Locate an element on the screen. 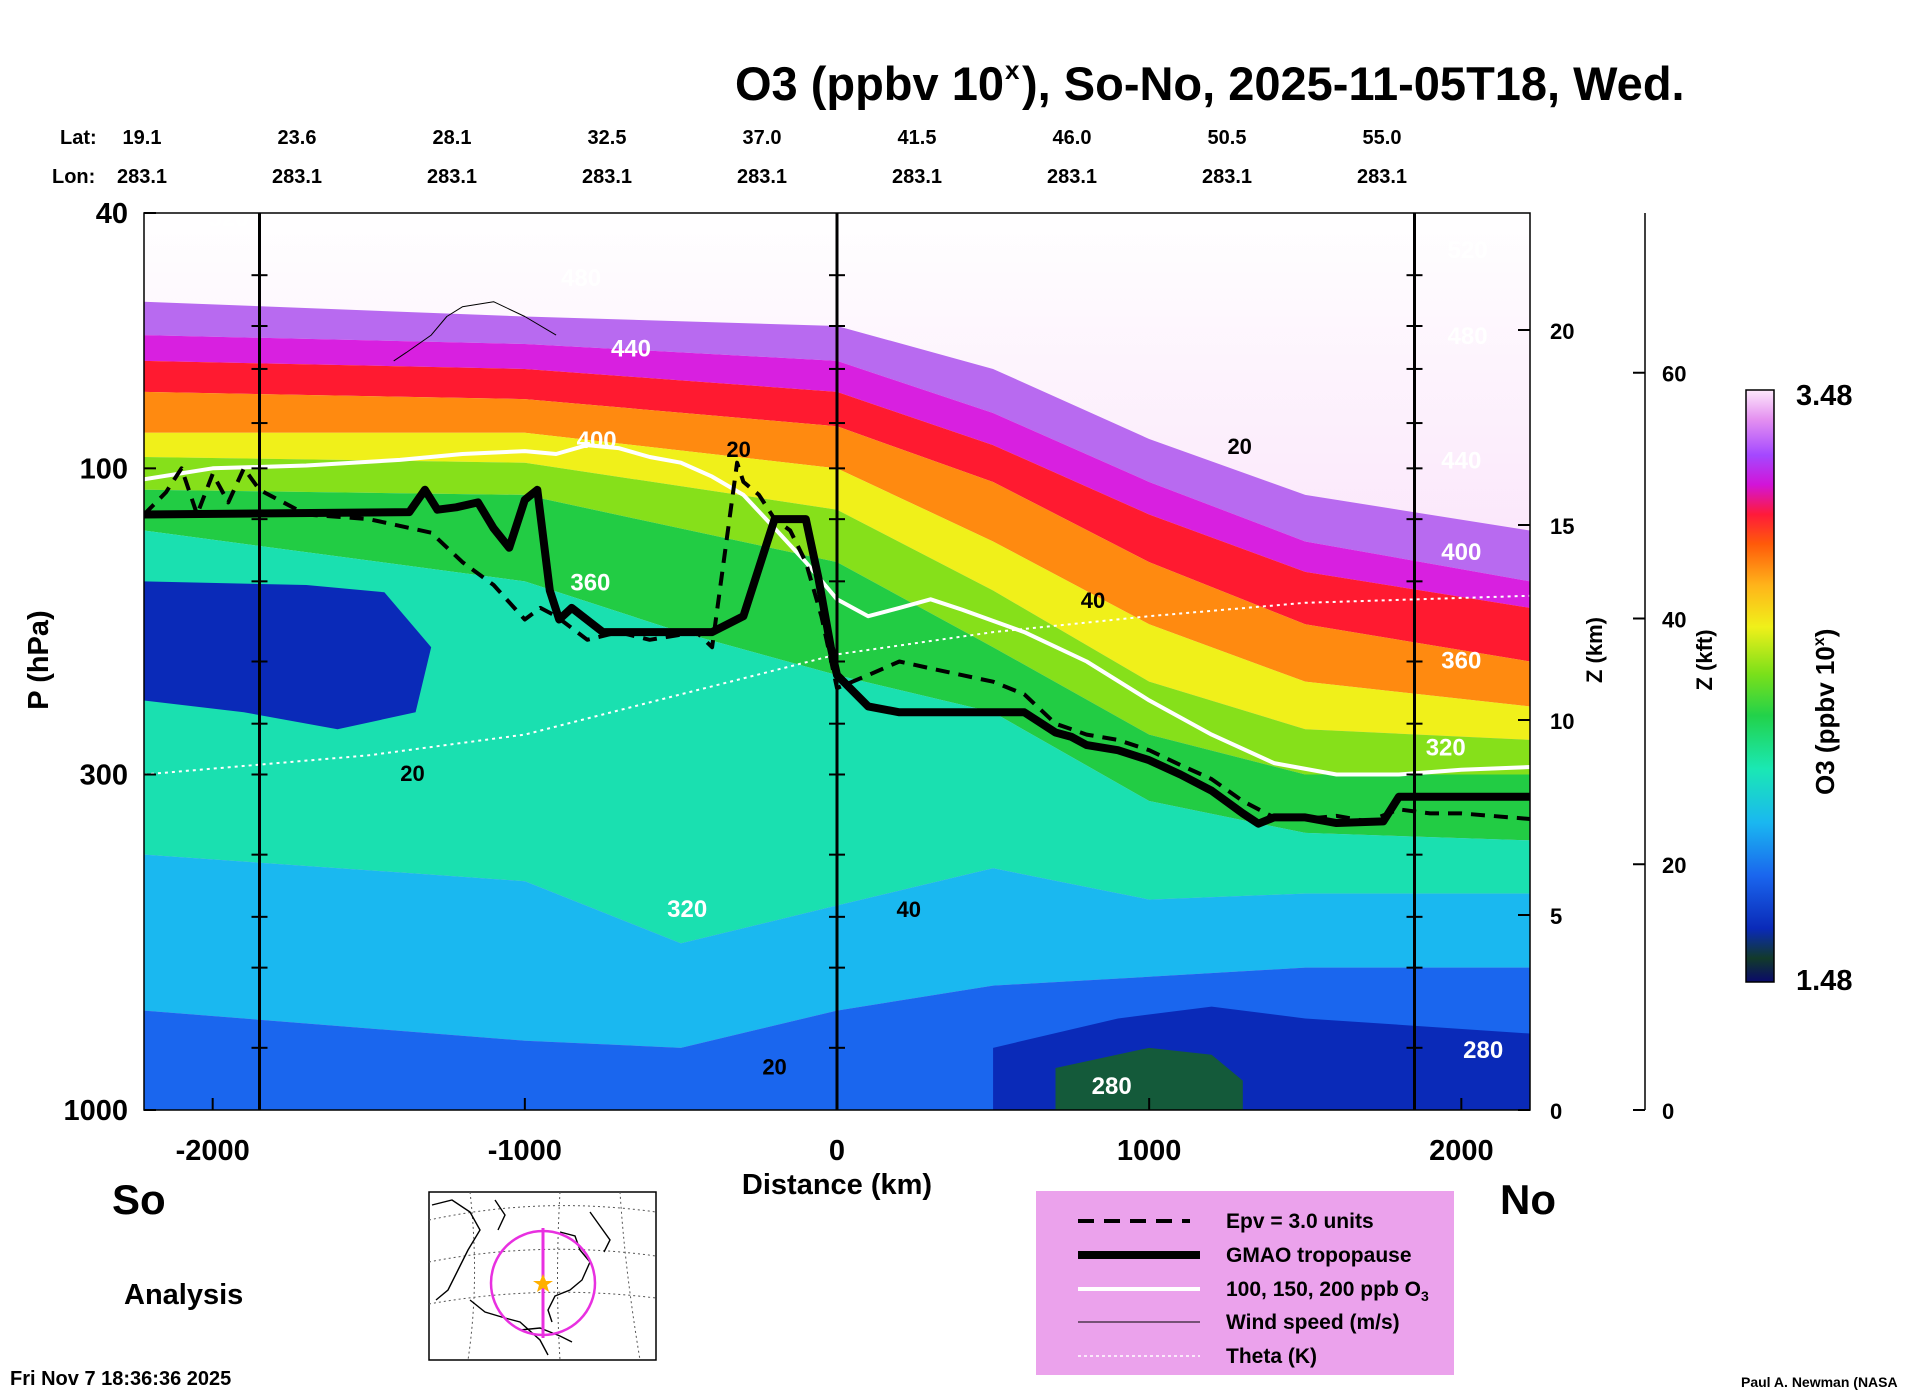 Image resolution: width=1926 pixels, height=1394 pixels. x-tick-label: 0 is located at coordinates (837, 1151).